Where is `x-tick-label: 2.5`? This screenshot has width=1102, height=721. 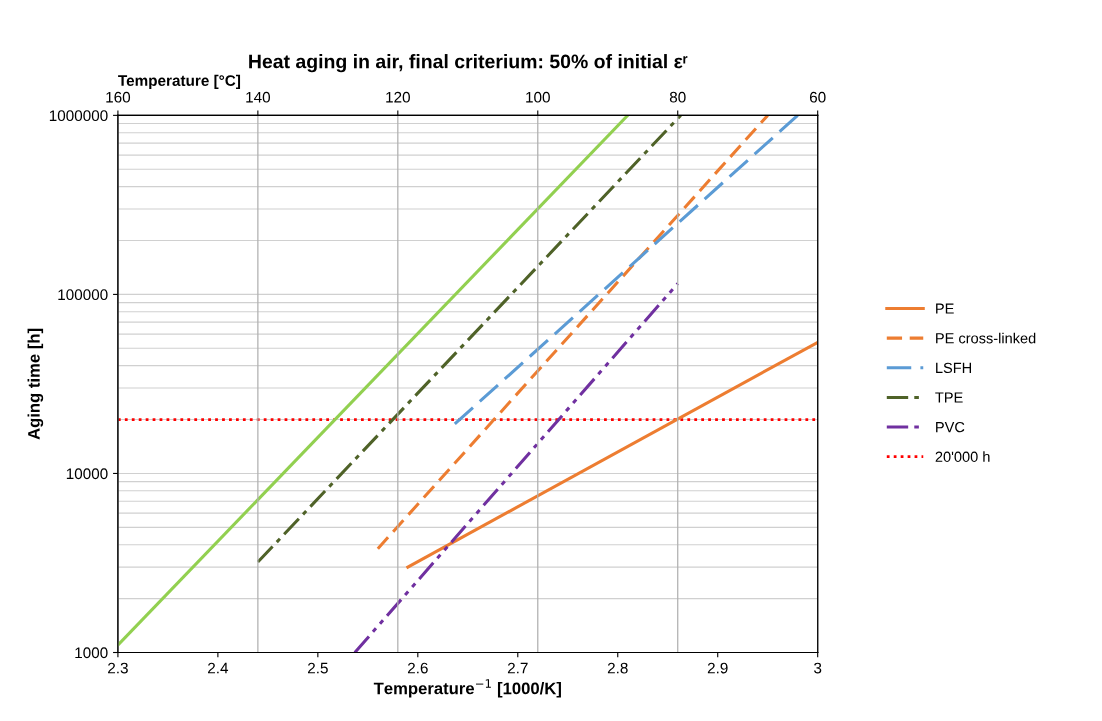
x-tick-label: 2.5 is located at coordinates (318, 668).